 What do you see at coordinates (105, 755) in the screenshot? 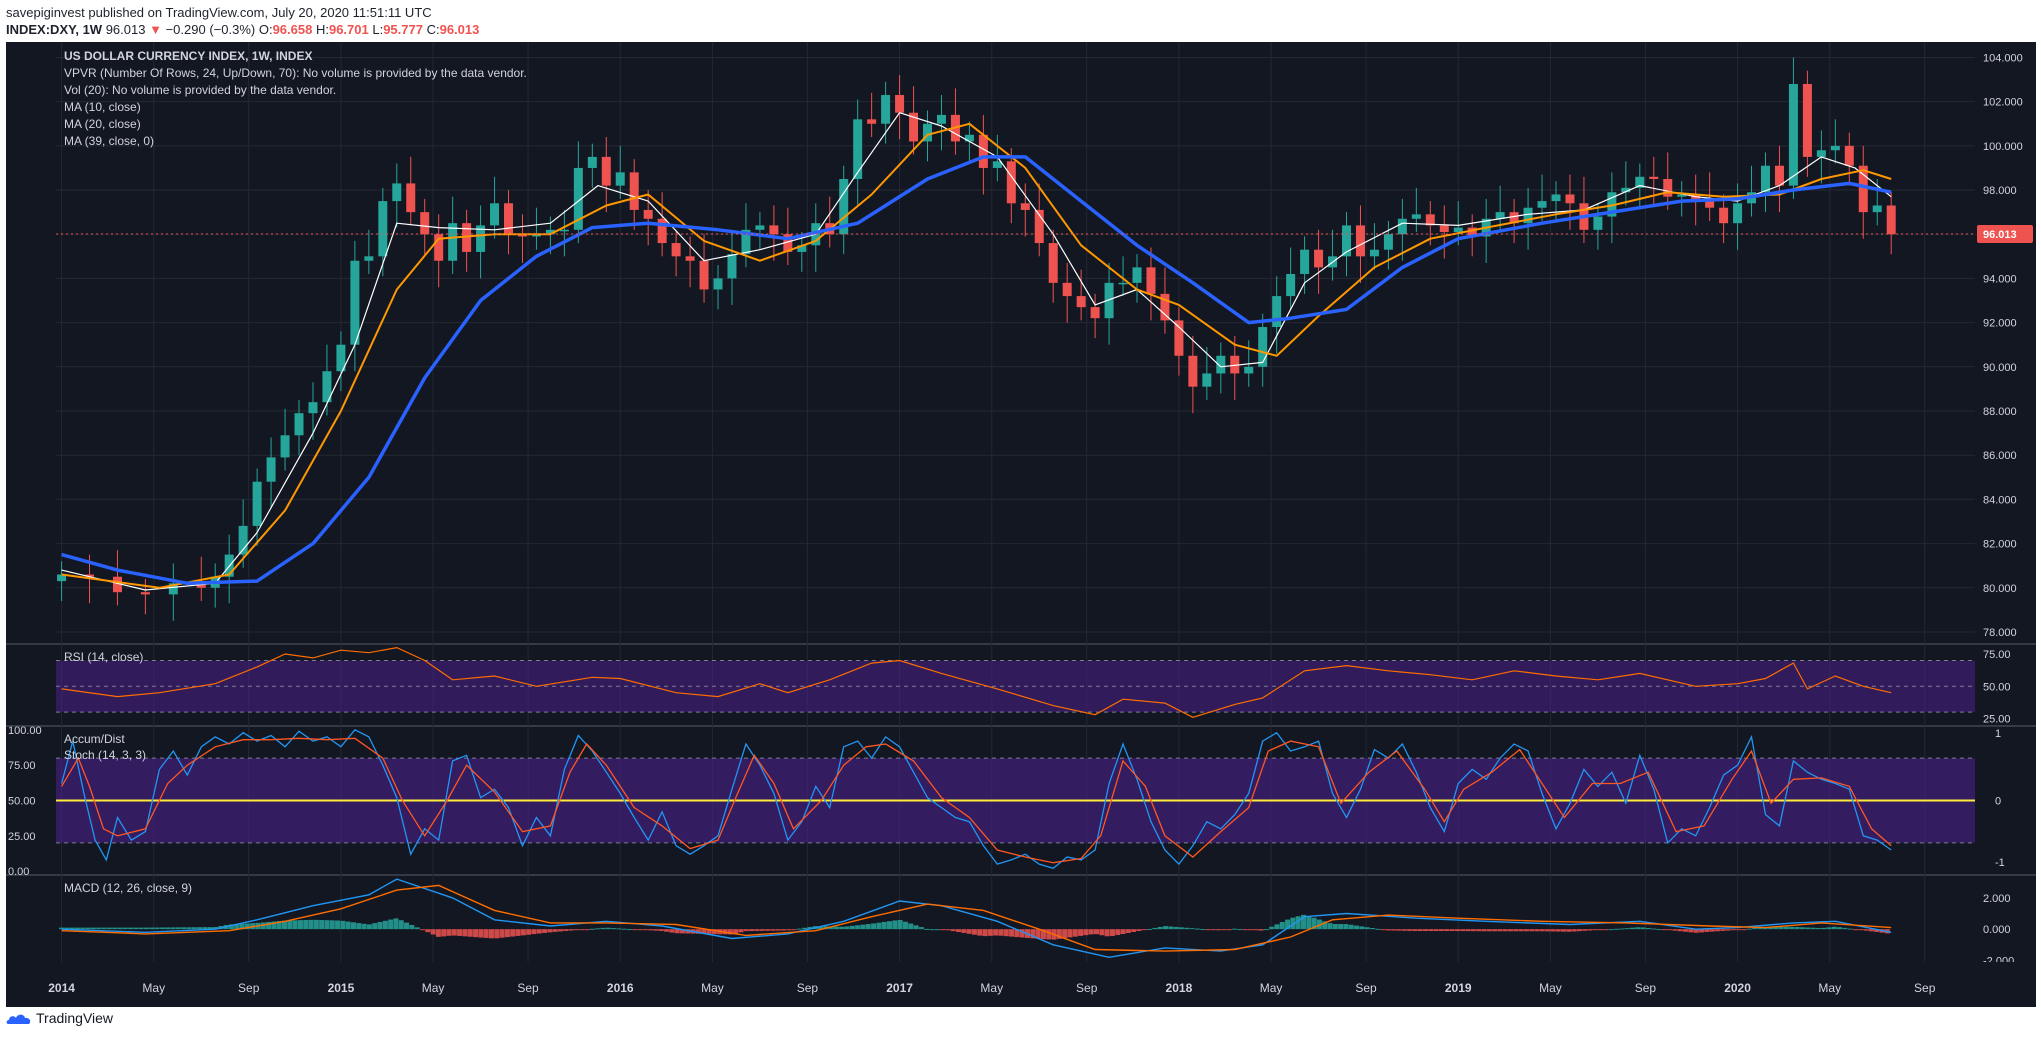
I see `stoch-title: Stoch (14, 3, 3)` at bounding box center [105, 755].